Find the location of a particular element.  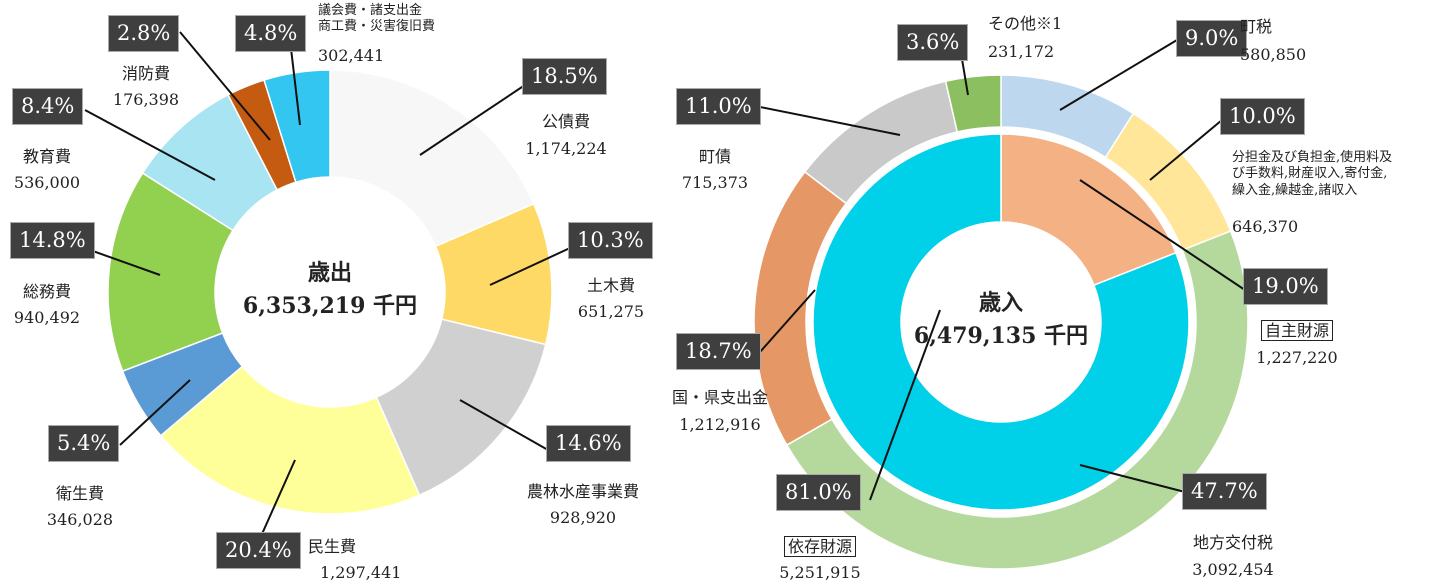

amount-label: 1,227,220 is located at coordinates (1297, 357).